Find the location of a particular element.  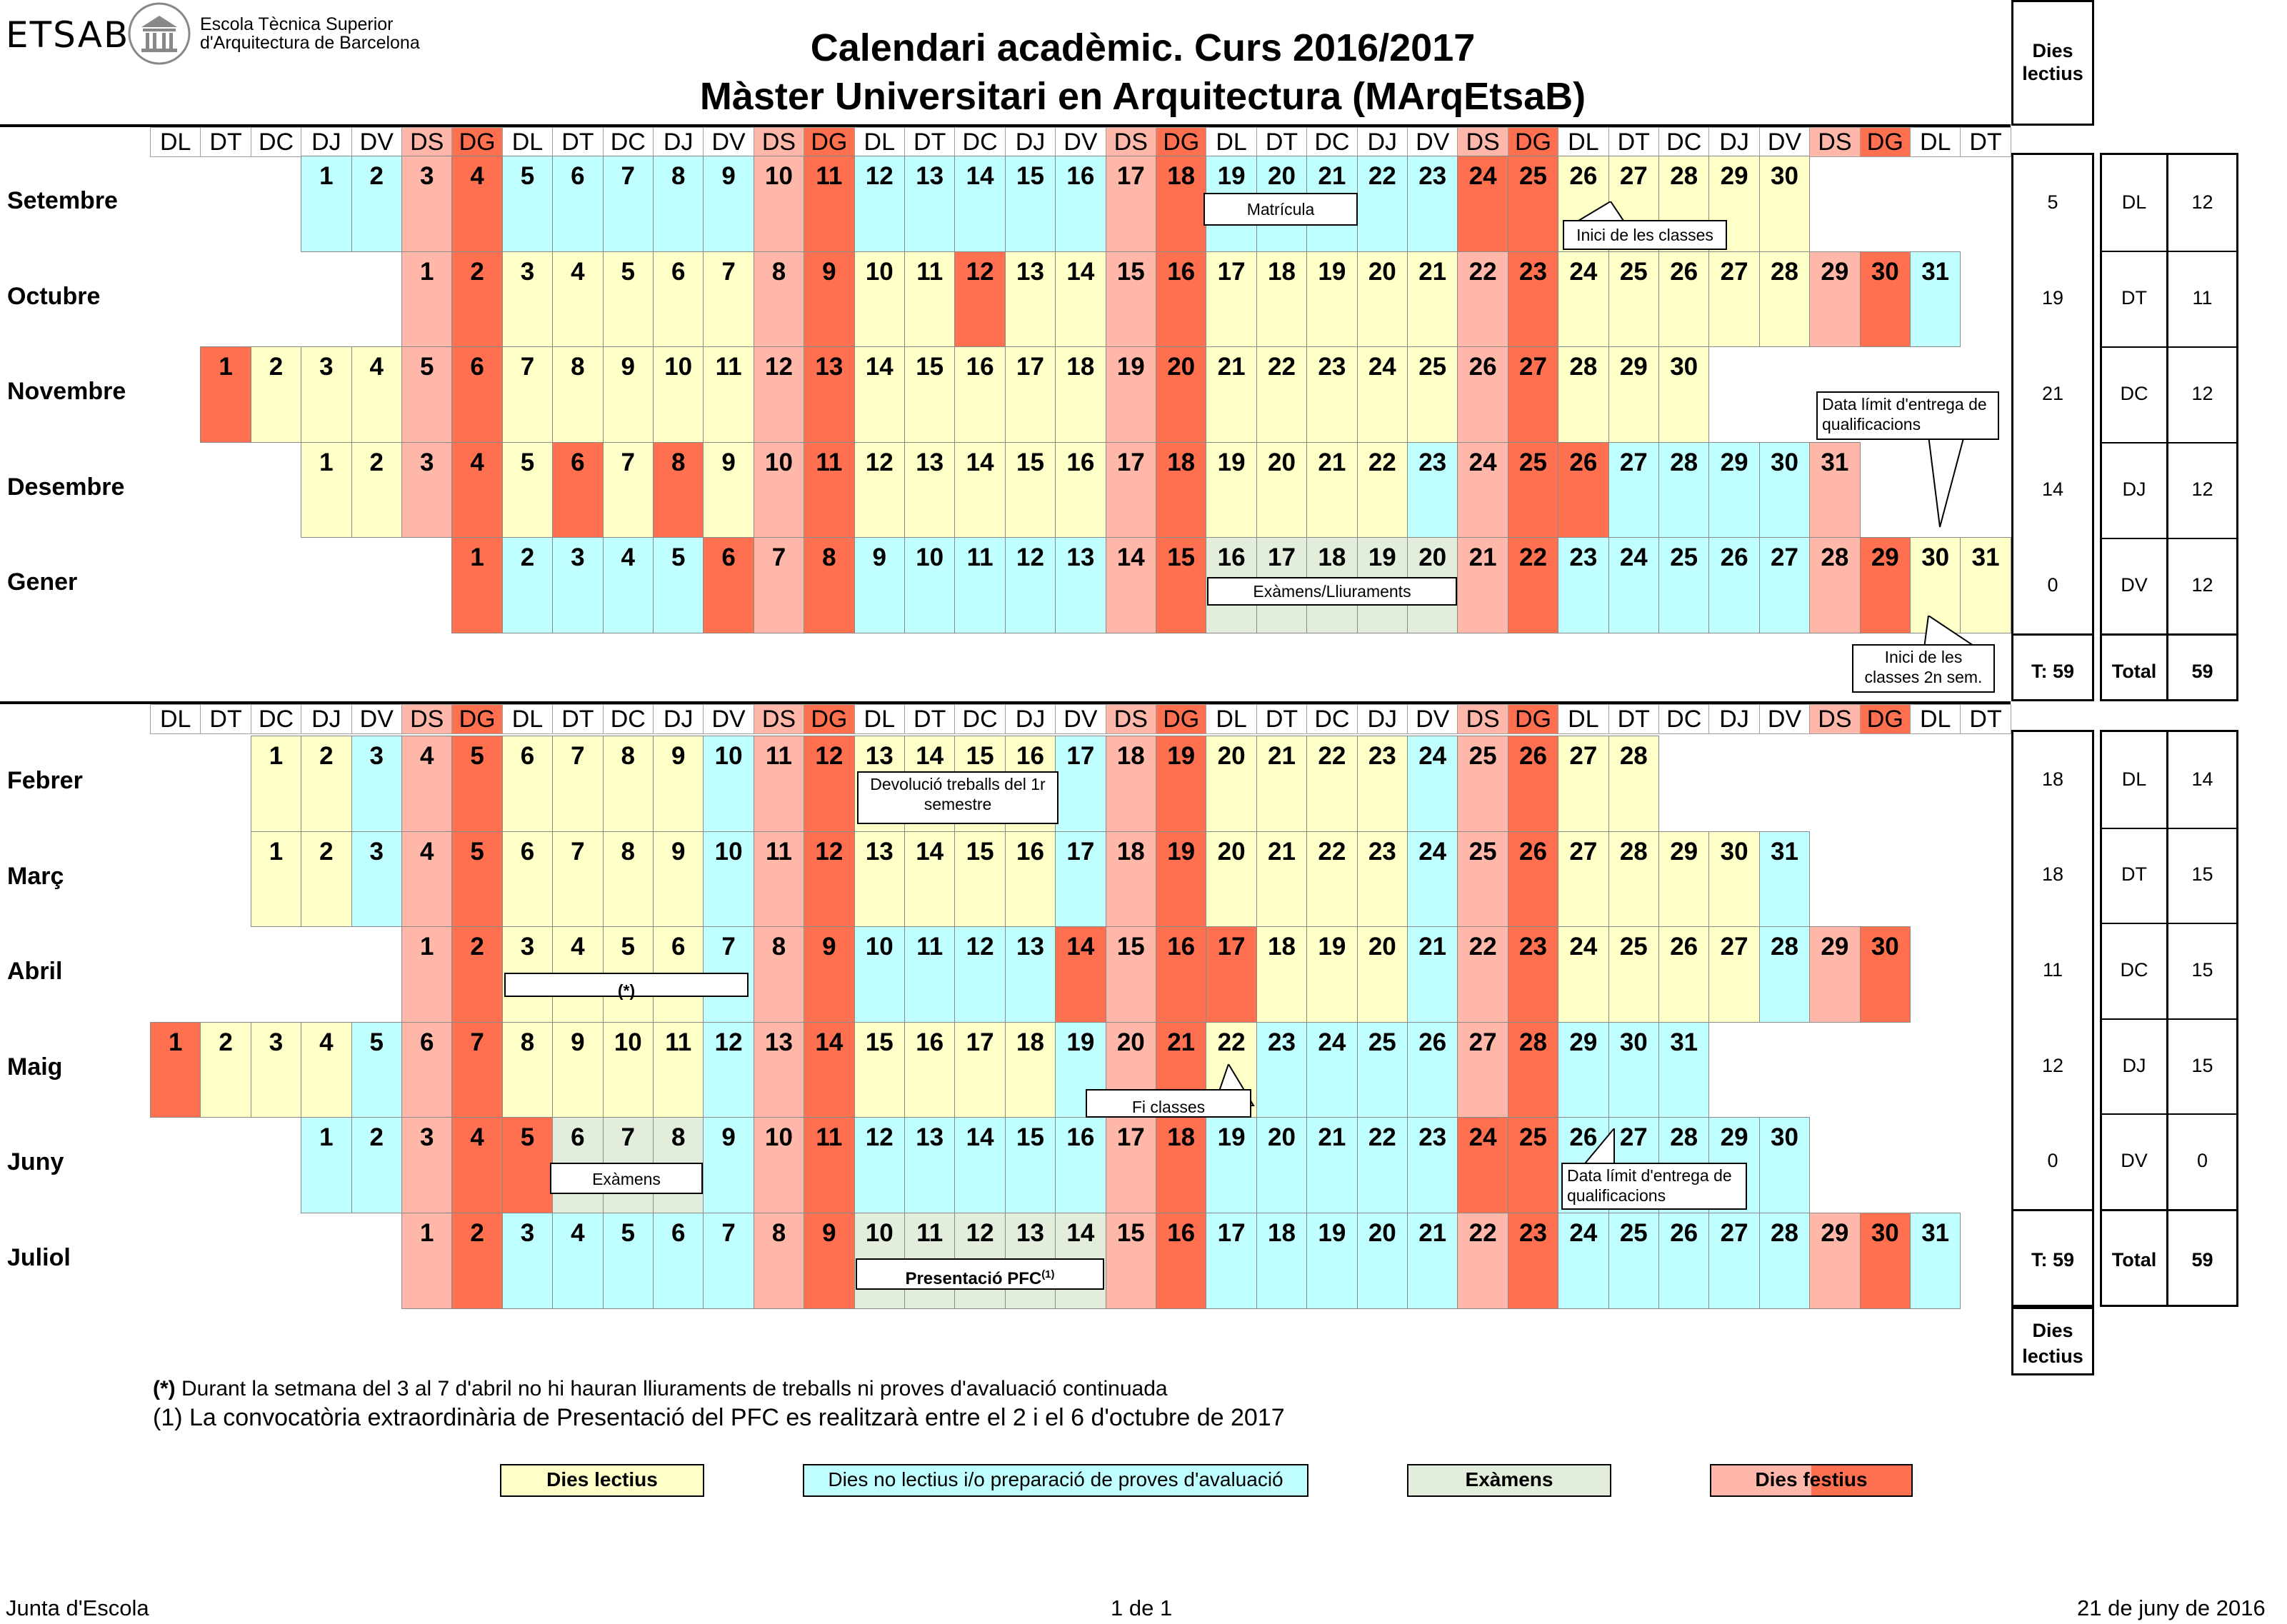

day-cell: 13 is located at coordinates (779, 1069).